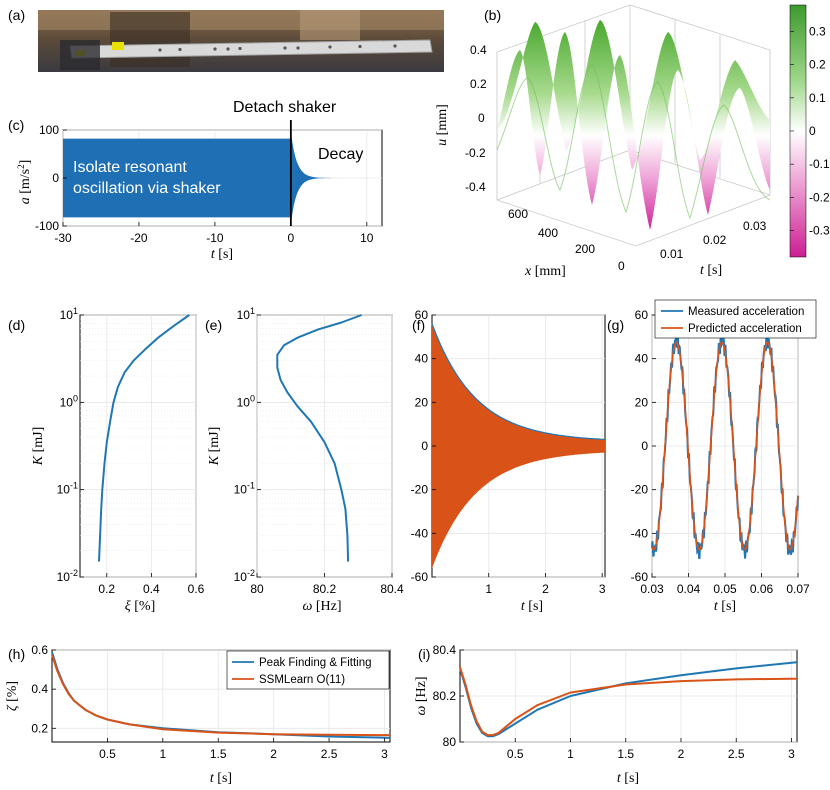 This screenshot has height=790, width=830. Describe the element at coordinates (736, 754) in the screenshot. I see `x-tick-label: 2.5` at that location.